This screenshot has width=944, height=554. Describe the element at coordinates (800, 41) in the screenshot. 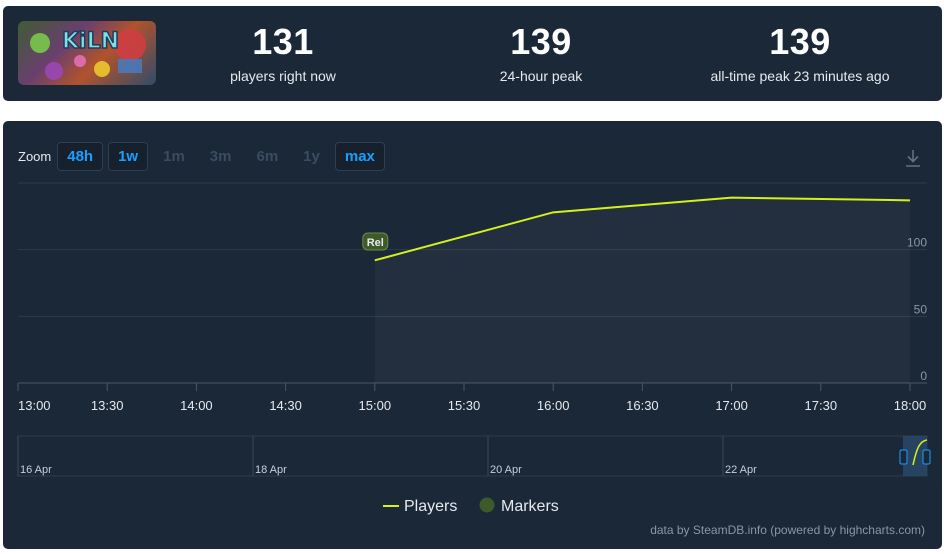

I see `all-time-peak-value: 139` at that location.